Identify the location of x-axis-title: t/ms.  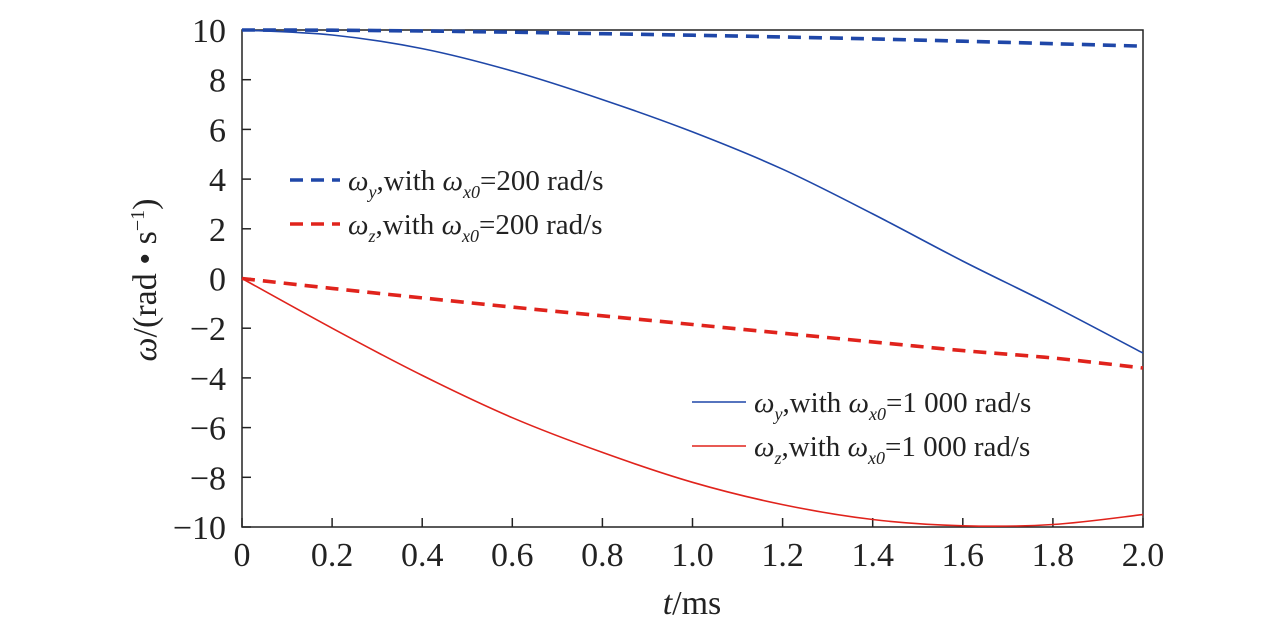
(692, 603).